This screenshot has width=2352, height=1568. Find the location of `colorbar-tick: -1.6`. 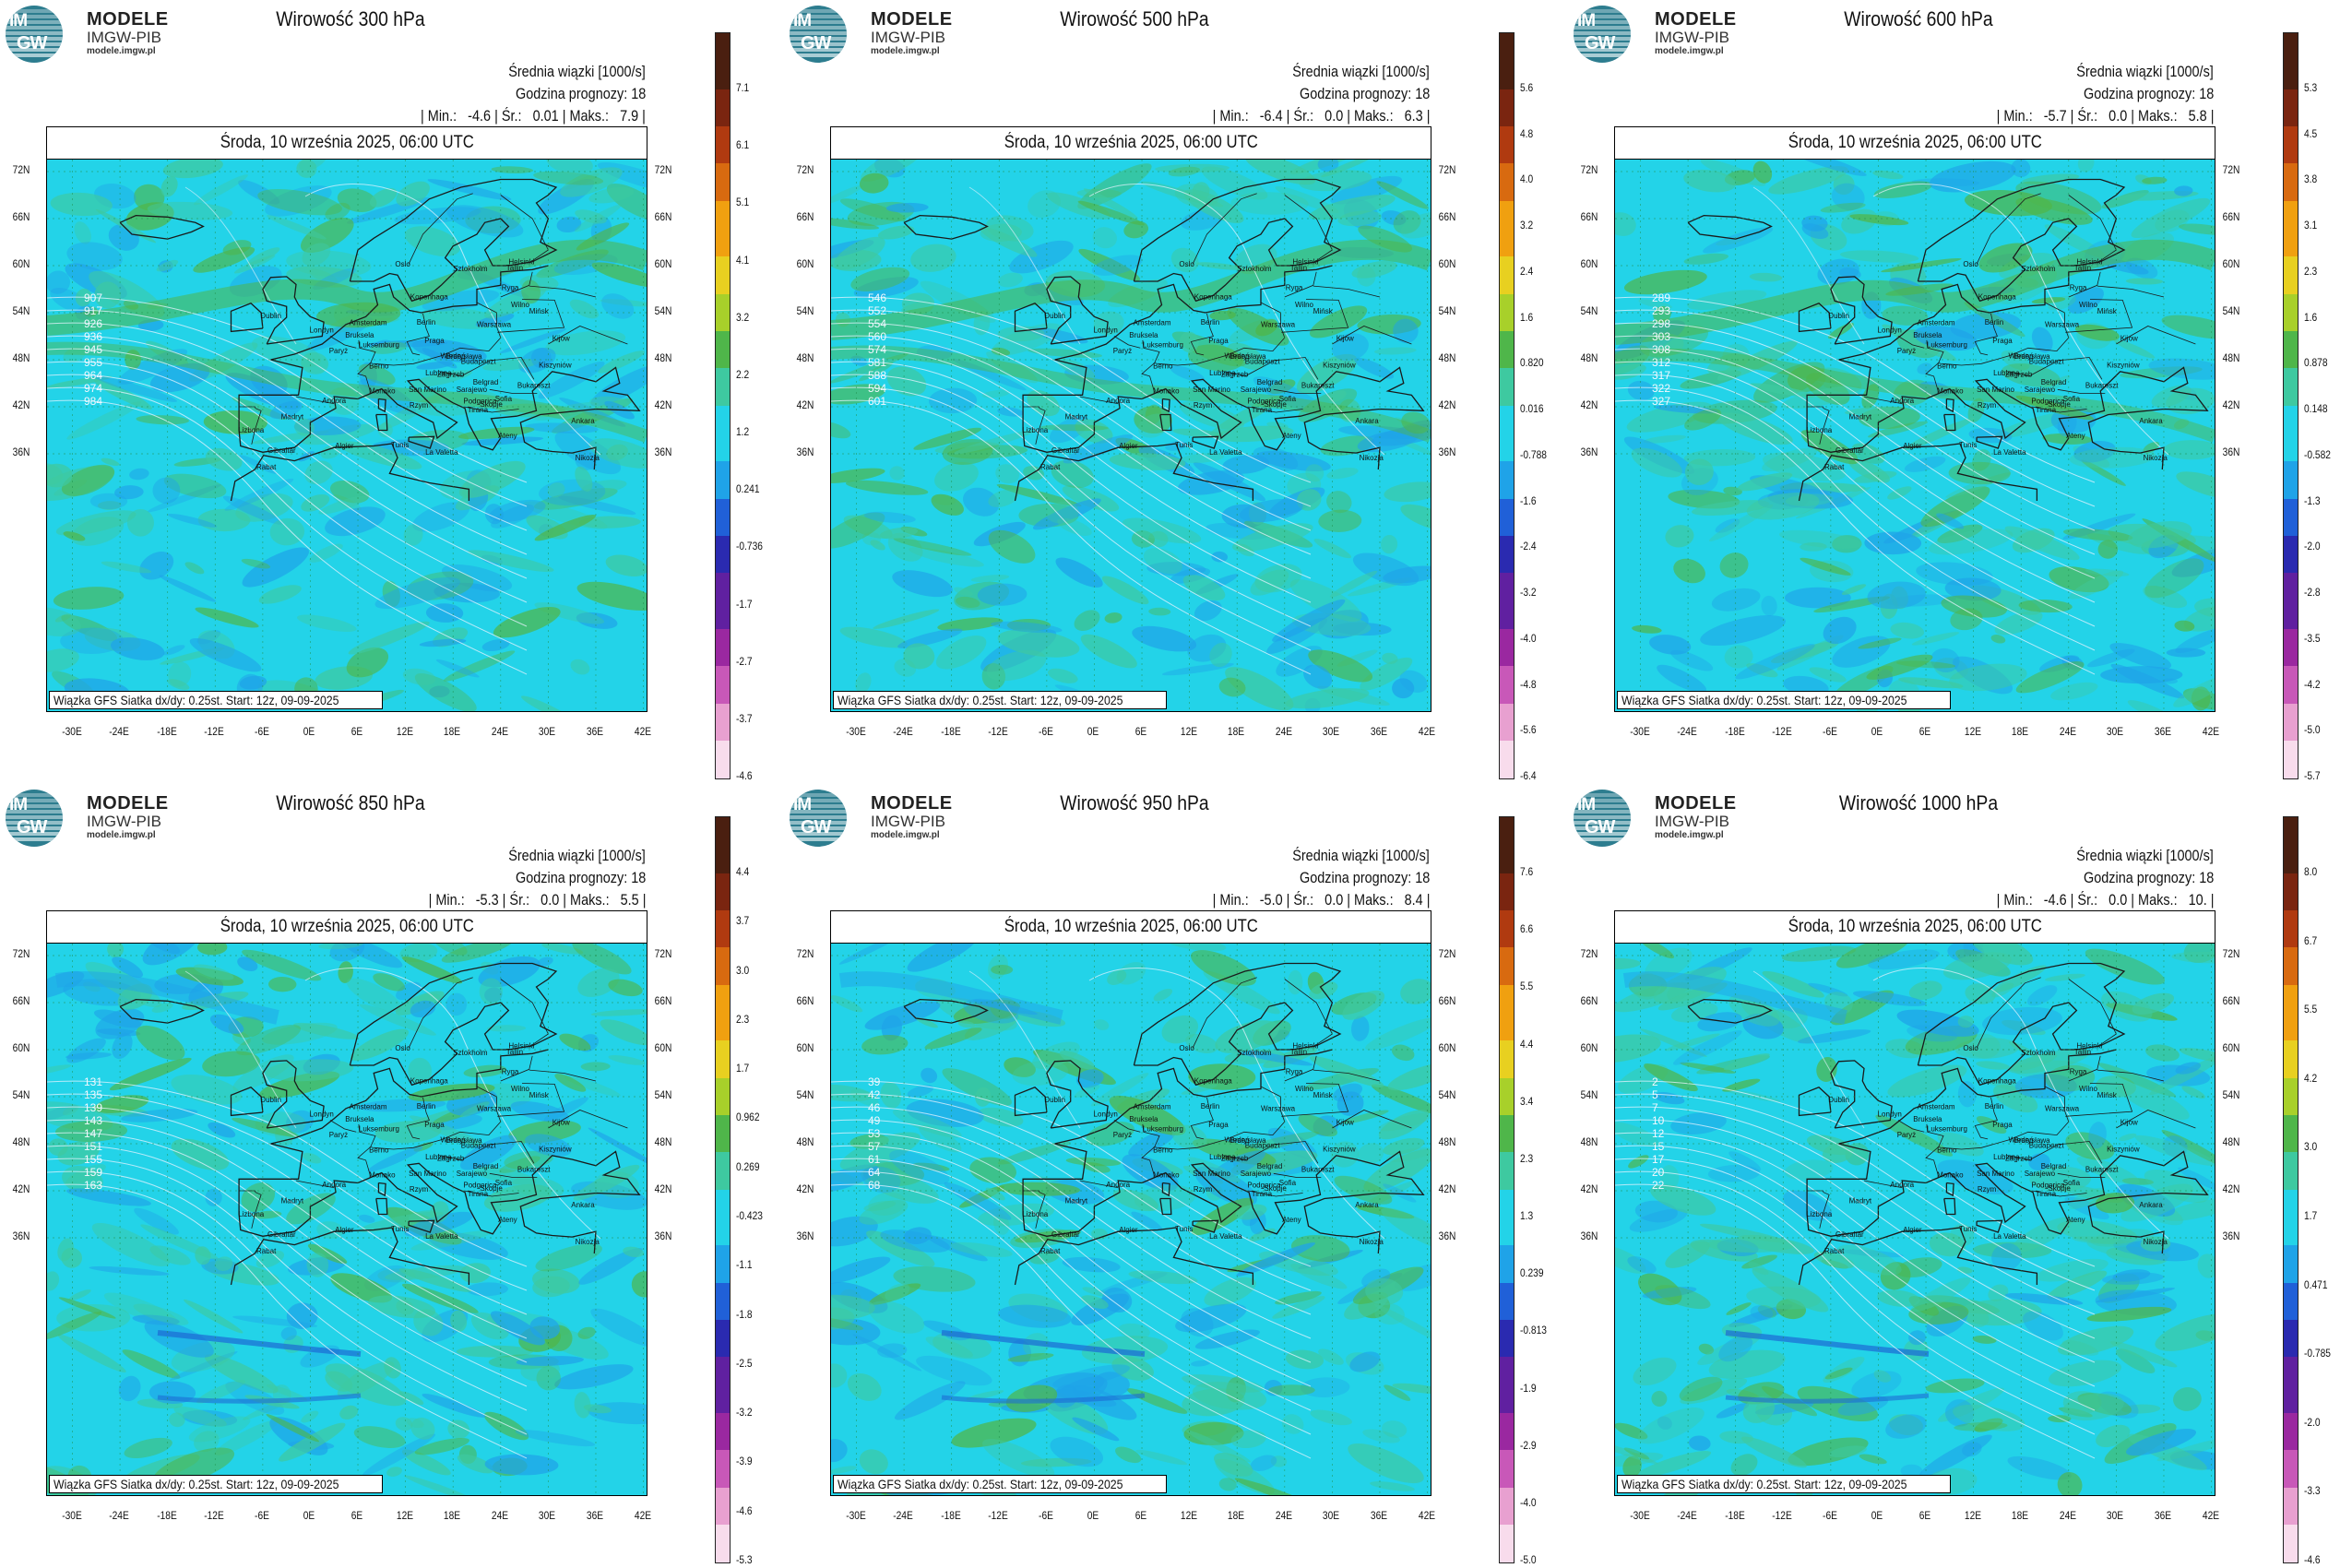

colorbar-tick: -1.6 is located at coordinates (1528, 500).